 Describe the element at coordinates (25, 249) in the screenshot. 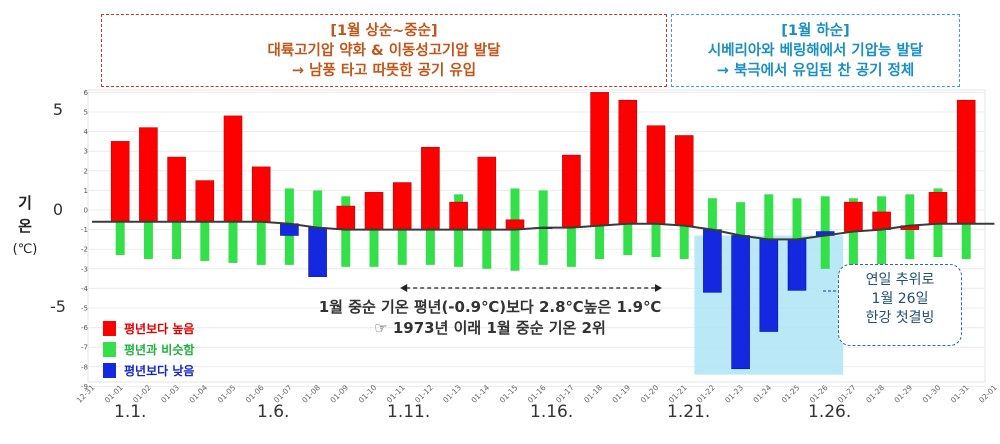

I see `y-axis-title-unit: (℃)` at that location.